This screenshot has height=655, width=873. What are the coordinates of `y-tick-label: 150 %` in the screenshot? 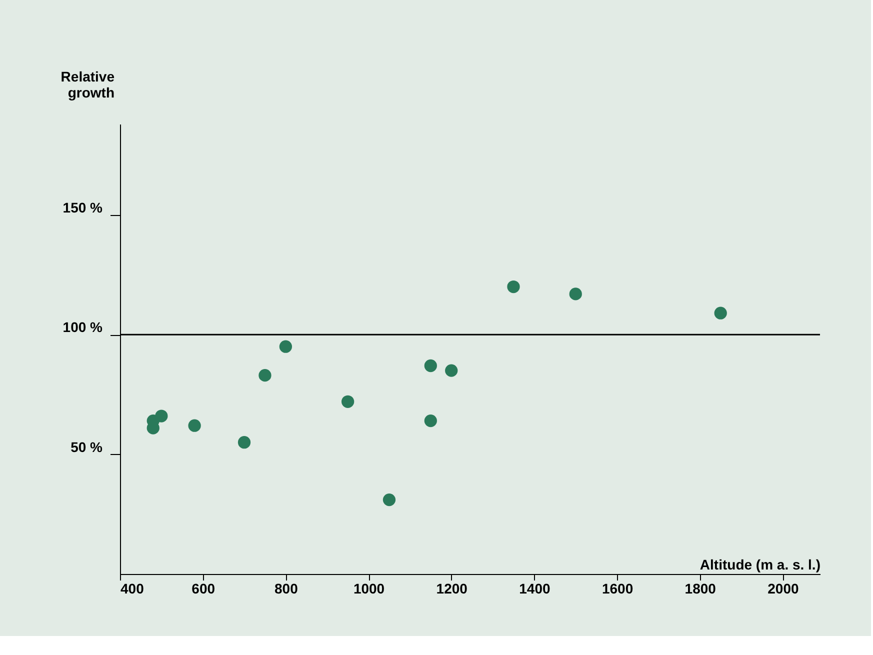 It's located at (83, 207).